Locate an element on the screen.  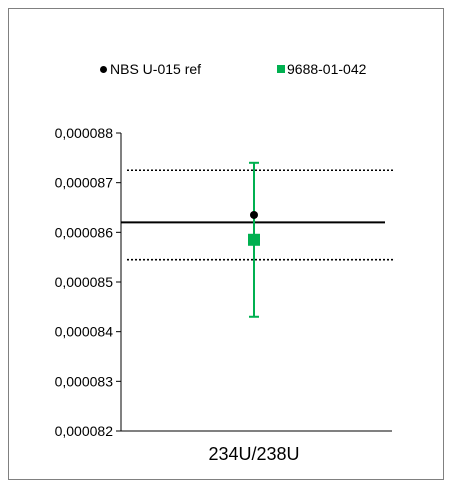
legend-item-ref: NBS U-015 ref is located at coordinates (150, 69).